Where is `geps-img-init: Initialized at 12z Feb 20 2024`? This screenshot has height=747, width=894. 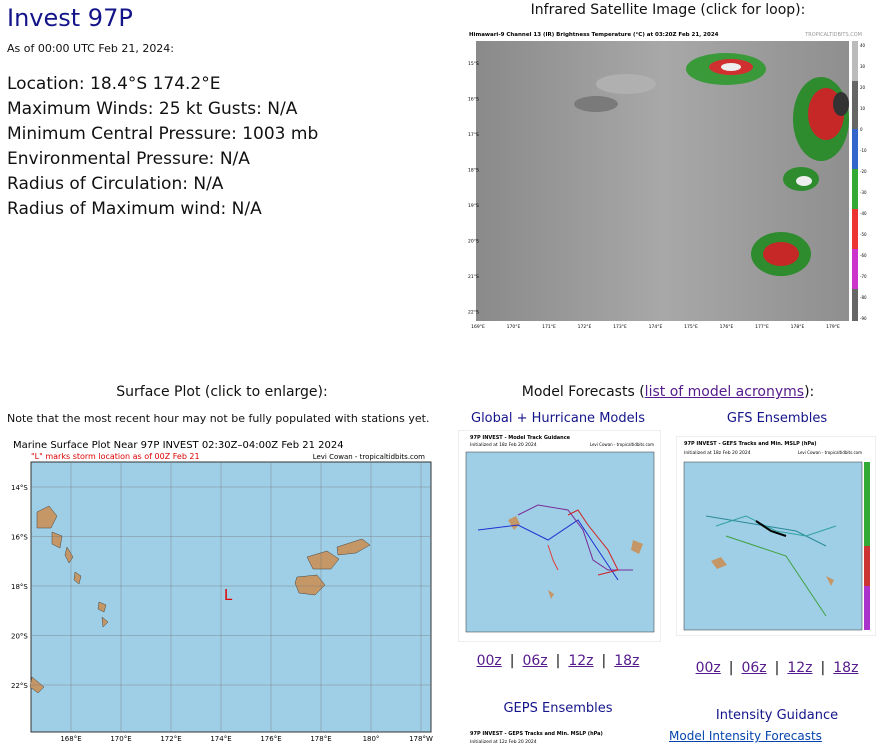 geps-img-init: Initialized at 12z Feb 20 2024 is located at coordinates (503, 742).